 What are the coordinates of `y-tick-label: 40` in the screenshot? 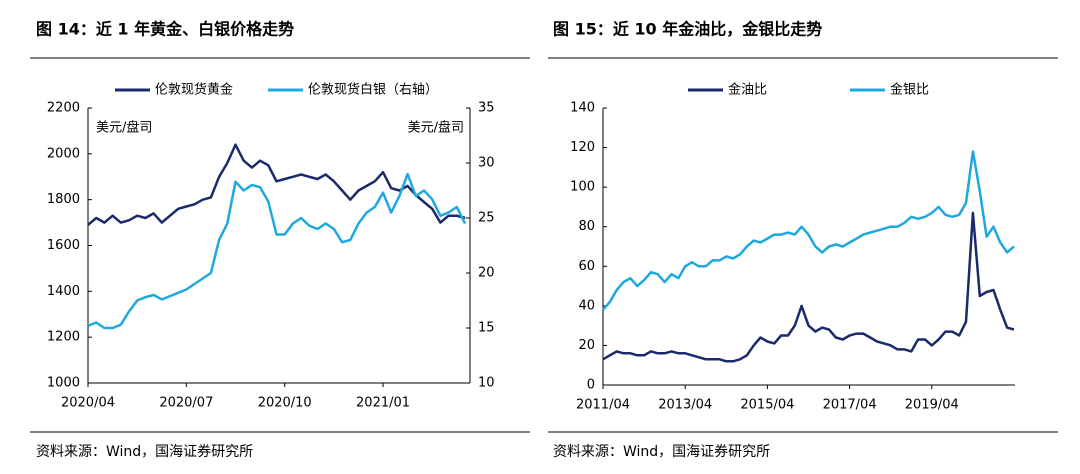 It's located at (586, 305).